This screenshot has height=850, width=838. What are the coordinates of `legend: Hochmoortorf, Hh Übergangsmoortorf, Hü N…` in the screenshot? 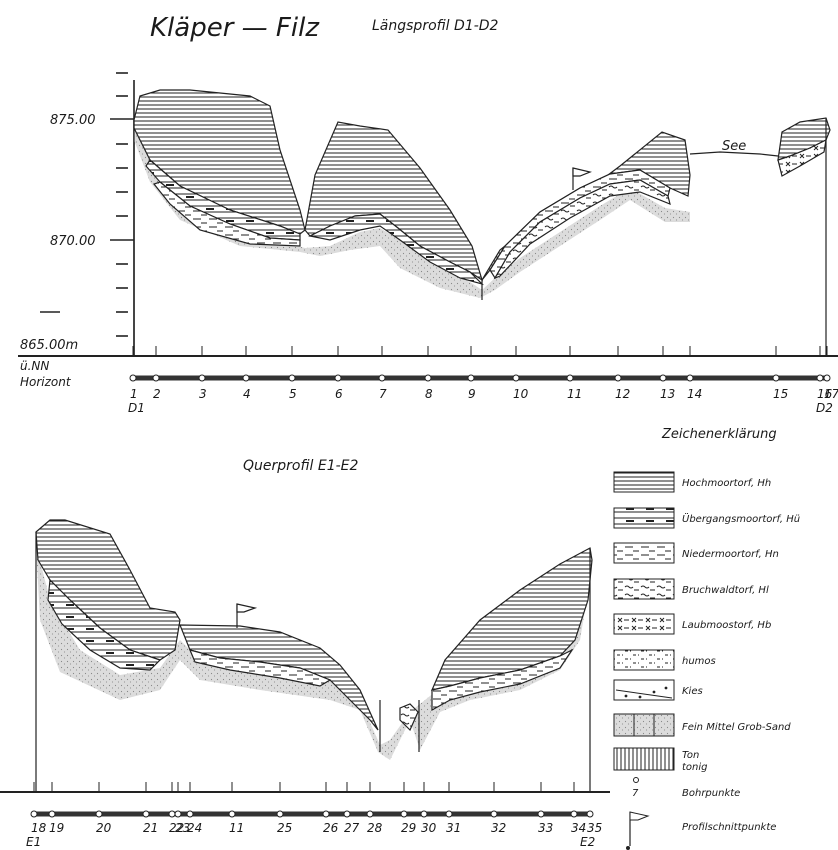 It's located at (706, 660).